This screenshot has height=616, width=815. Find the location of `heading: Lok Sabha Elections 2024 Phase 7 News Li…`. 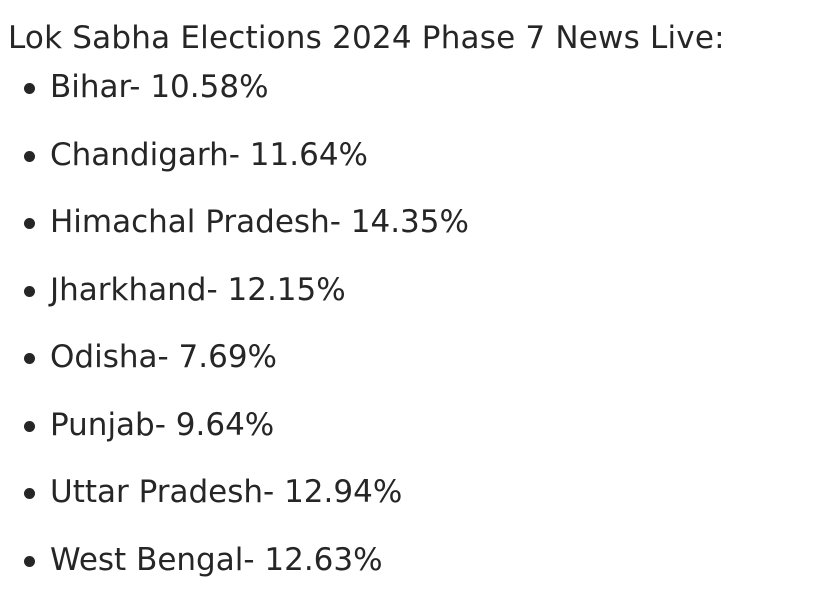

heading: Lok Sabha Elections 2024 Phase 7 News Li… is located at coordinates (366, 38).